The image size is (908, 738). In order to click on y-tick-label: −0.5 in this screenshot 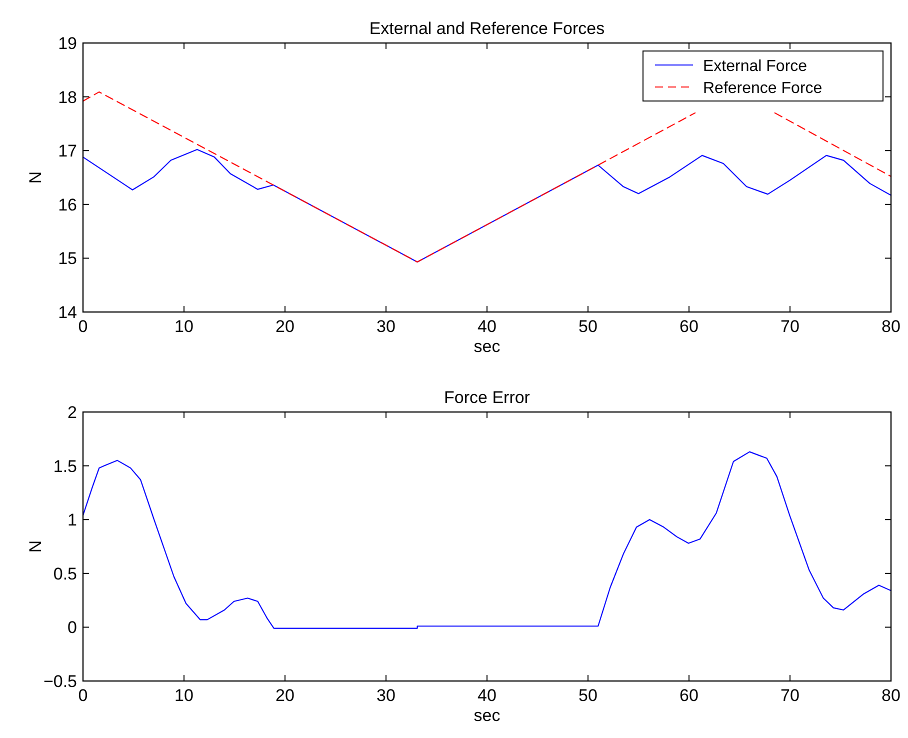, I will do `click(60, 681)`.